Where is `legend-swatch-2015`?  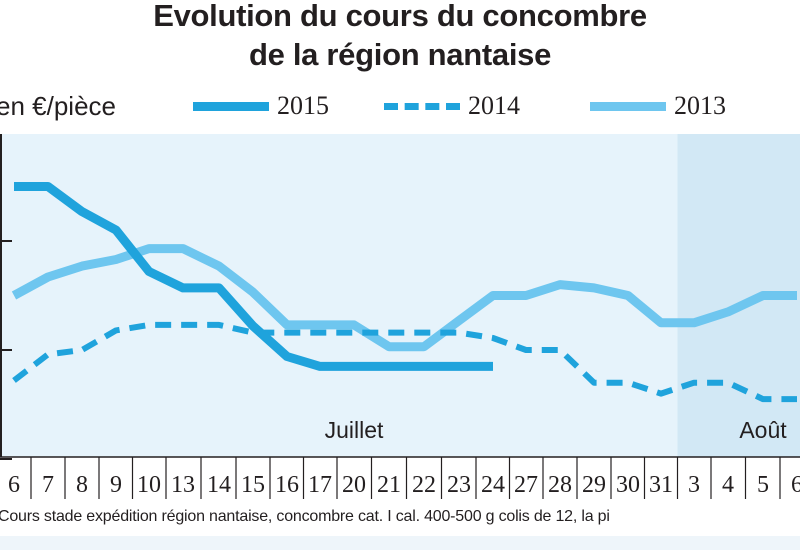
legend-swatch-2015 is located at coordinates (231, 106).